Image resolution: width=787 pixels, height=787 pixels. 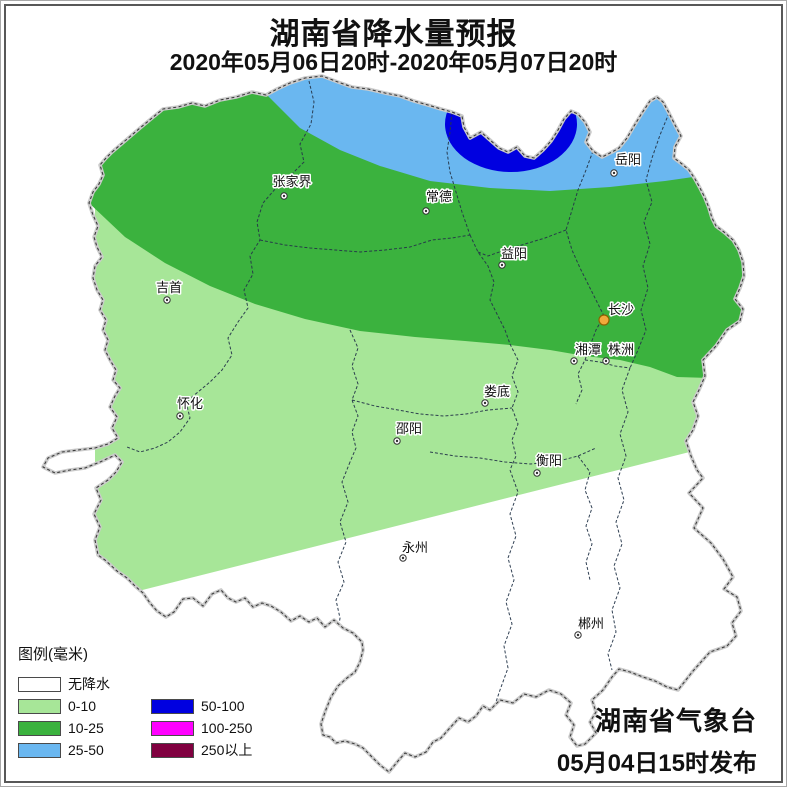 What do you see at coordinates (657, 739) in the screenshot?
I see `source-block: 湖南省气象台 05月04日15时发布` at bounding box center [657, 739].